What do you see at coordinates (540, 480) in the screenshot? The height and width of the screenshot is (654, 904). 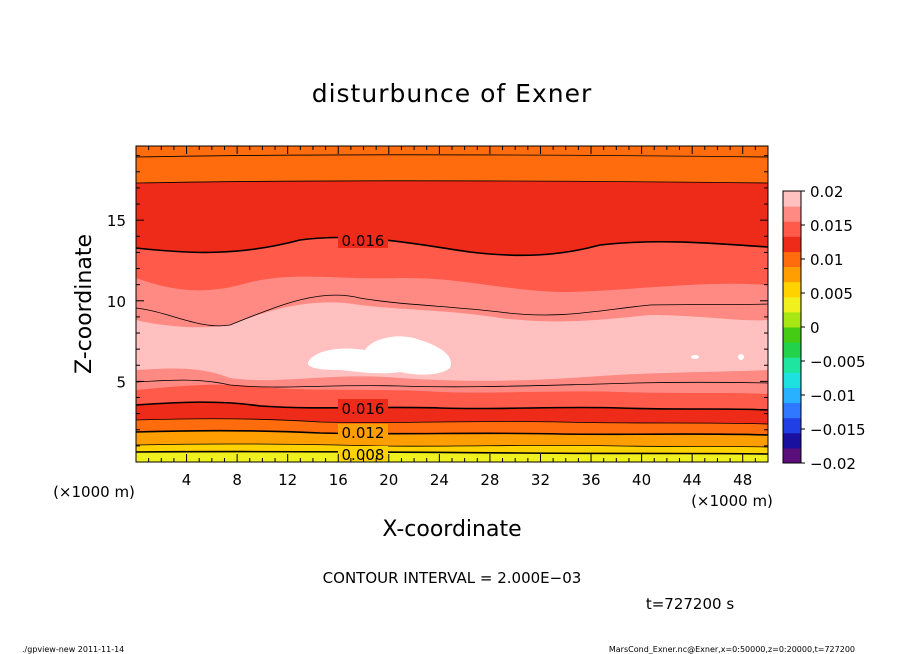 I see `x-tick-label: 32` at bounding box center [540, 480].